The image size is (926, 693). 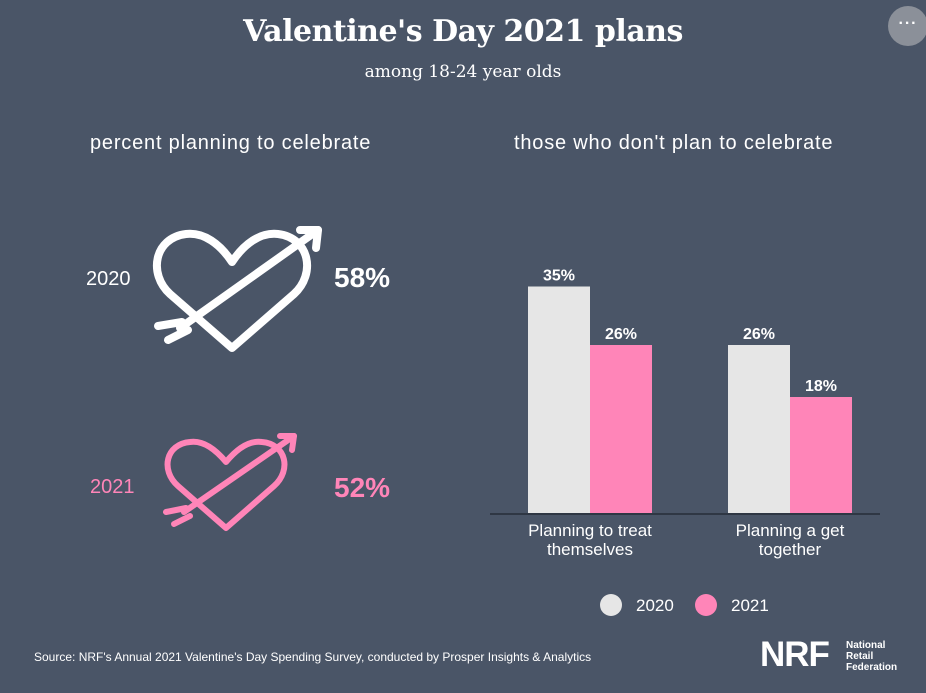 What do you see at coordinates (611, 605) in the screenshot?
I see `legend-swatch-2020` at bounding box center [611, 605].